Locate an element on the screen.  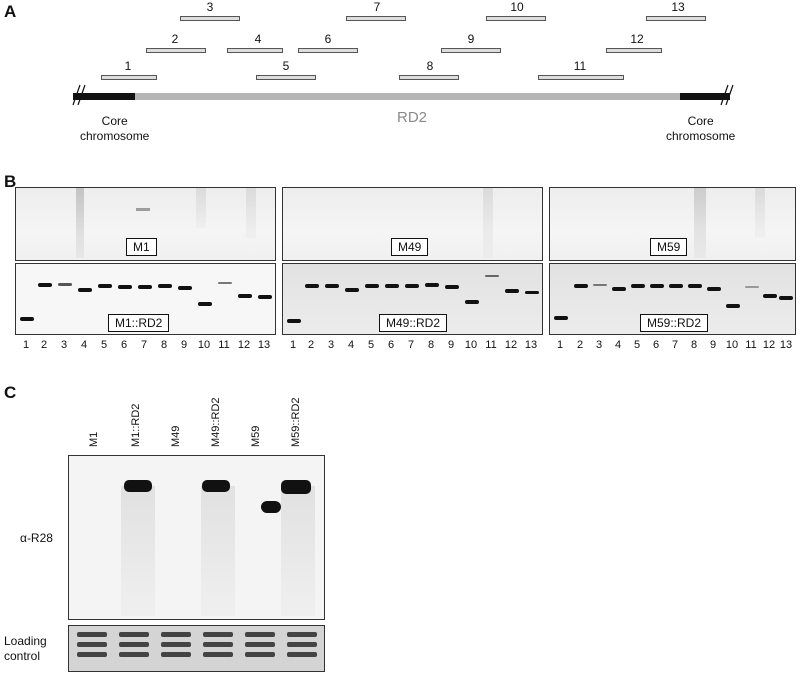
panel-c-letter: C is located at coordinates (10, 392).